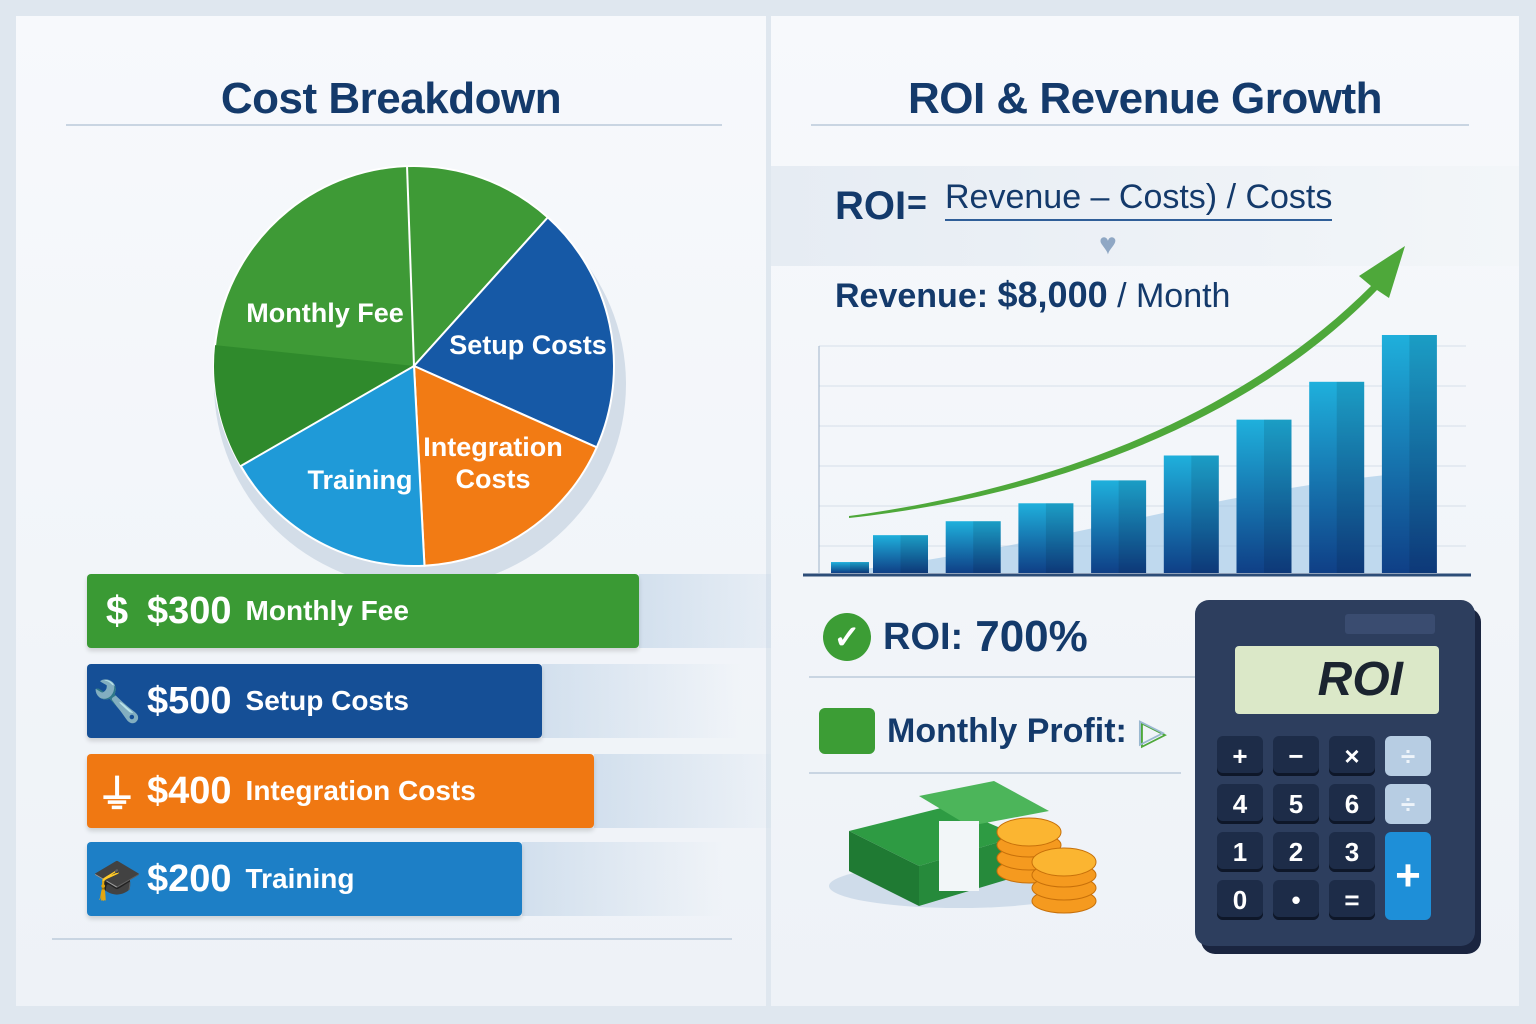  What do you see at coordinates (1145, 98) in the screenshot?
I see `roi-title: ROI & Revenue Growth` at bounding box center [1145, 98].